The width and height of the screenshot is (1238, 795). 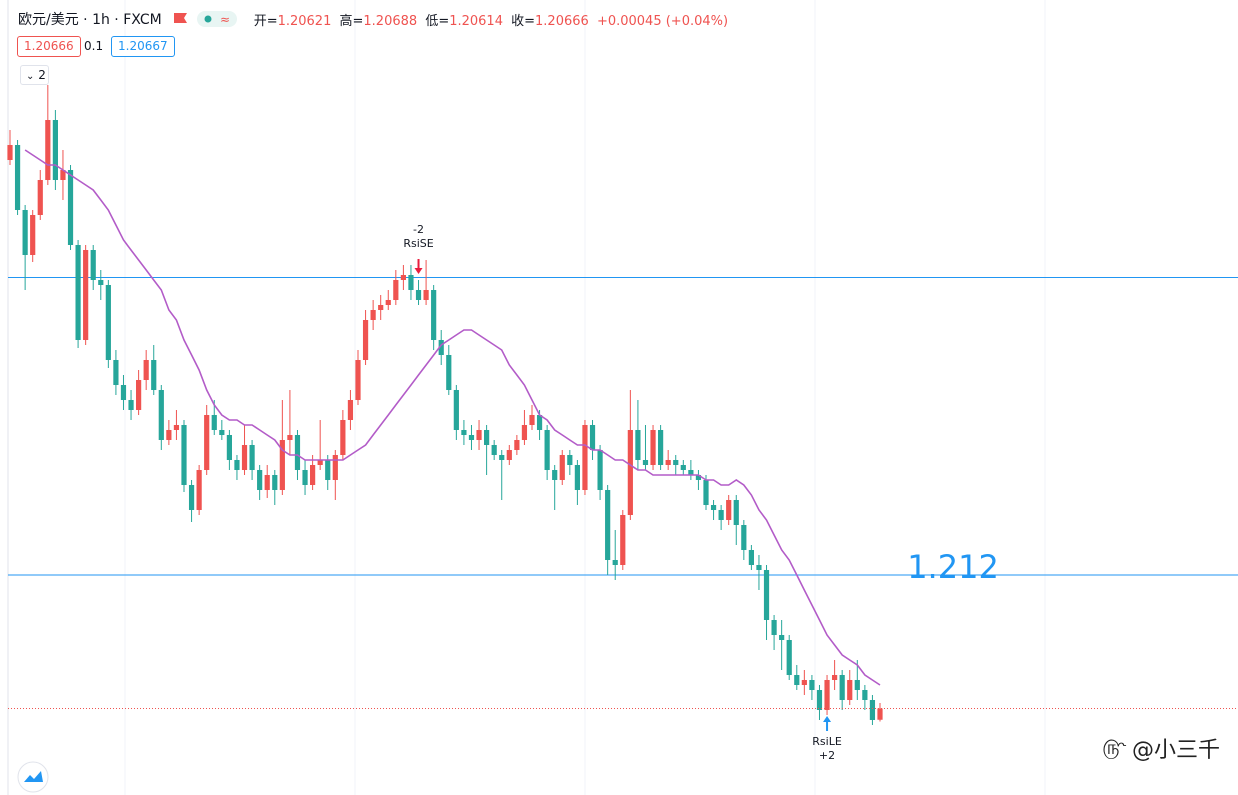 What do you see at coordinates (94, 46) in the screenshot?
I see `spread: 0.1` at bounding box center [94, 46].